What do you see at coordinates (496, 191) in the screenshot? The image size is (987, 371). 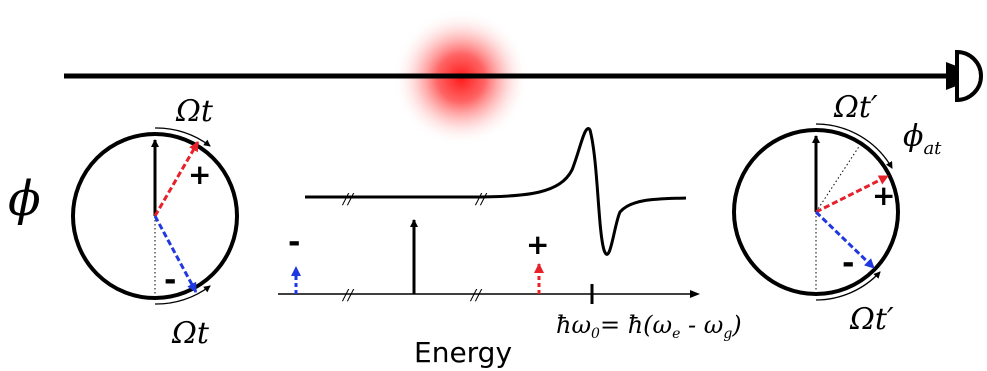 I see `dispersion-curve` at bounding box center [496, 191].